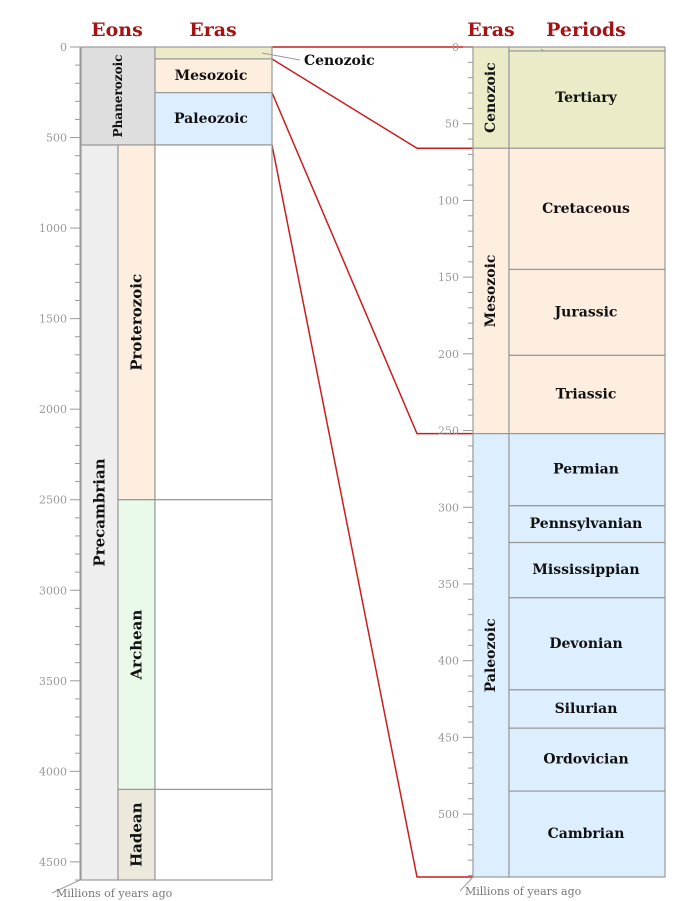  I want to click on period-label-silurian: Silurian, so click(586, 709).